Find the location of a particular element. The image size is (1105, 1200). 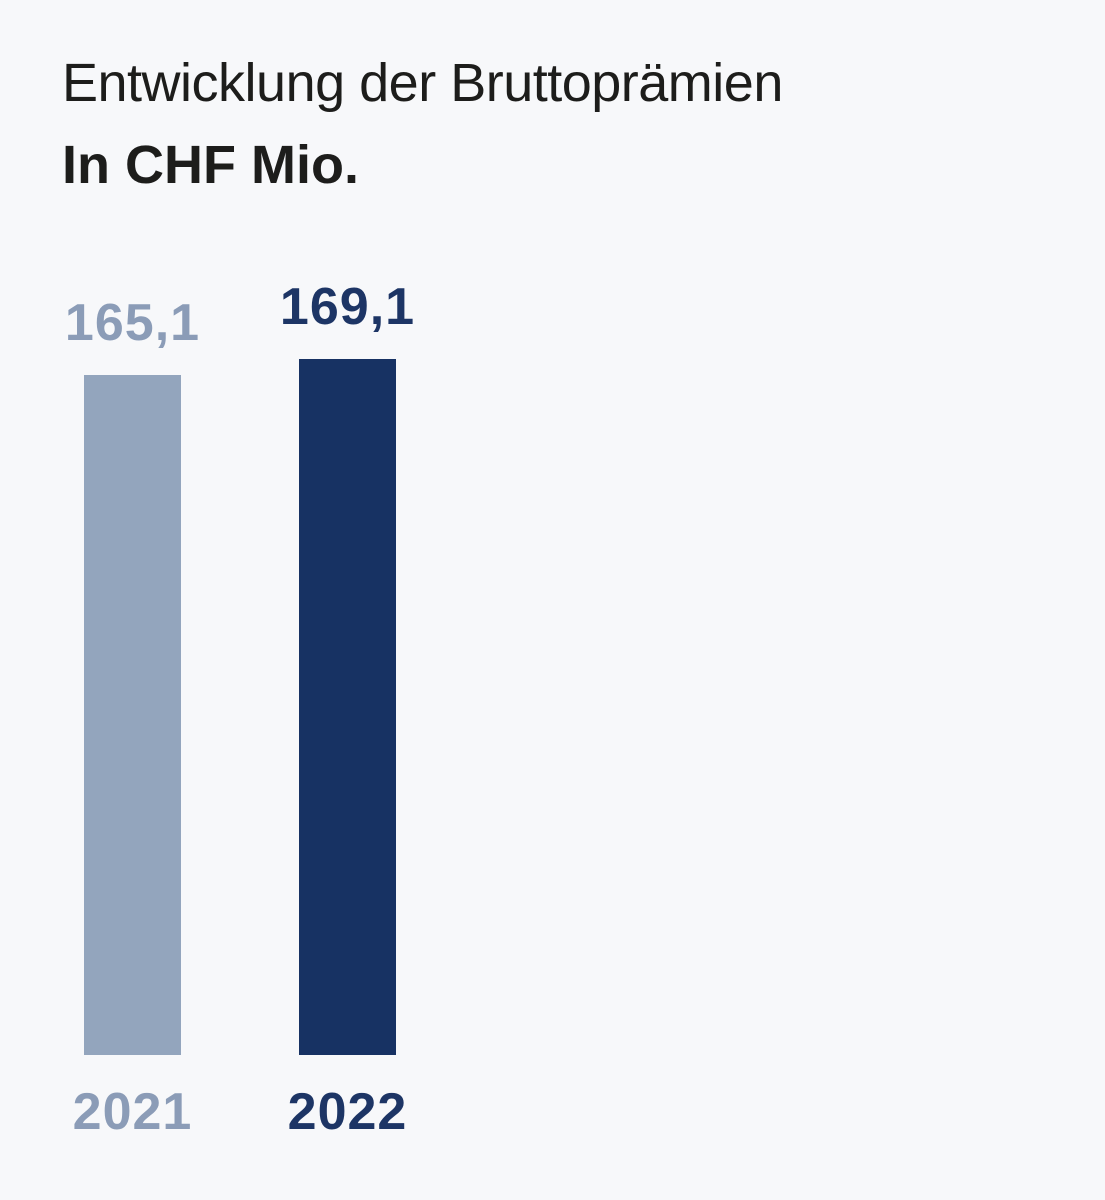

axis-label-2021: 2021 is located at coordinates (132, 1112).